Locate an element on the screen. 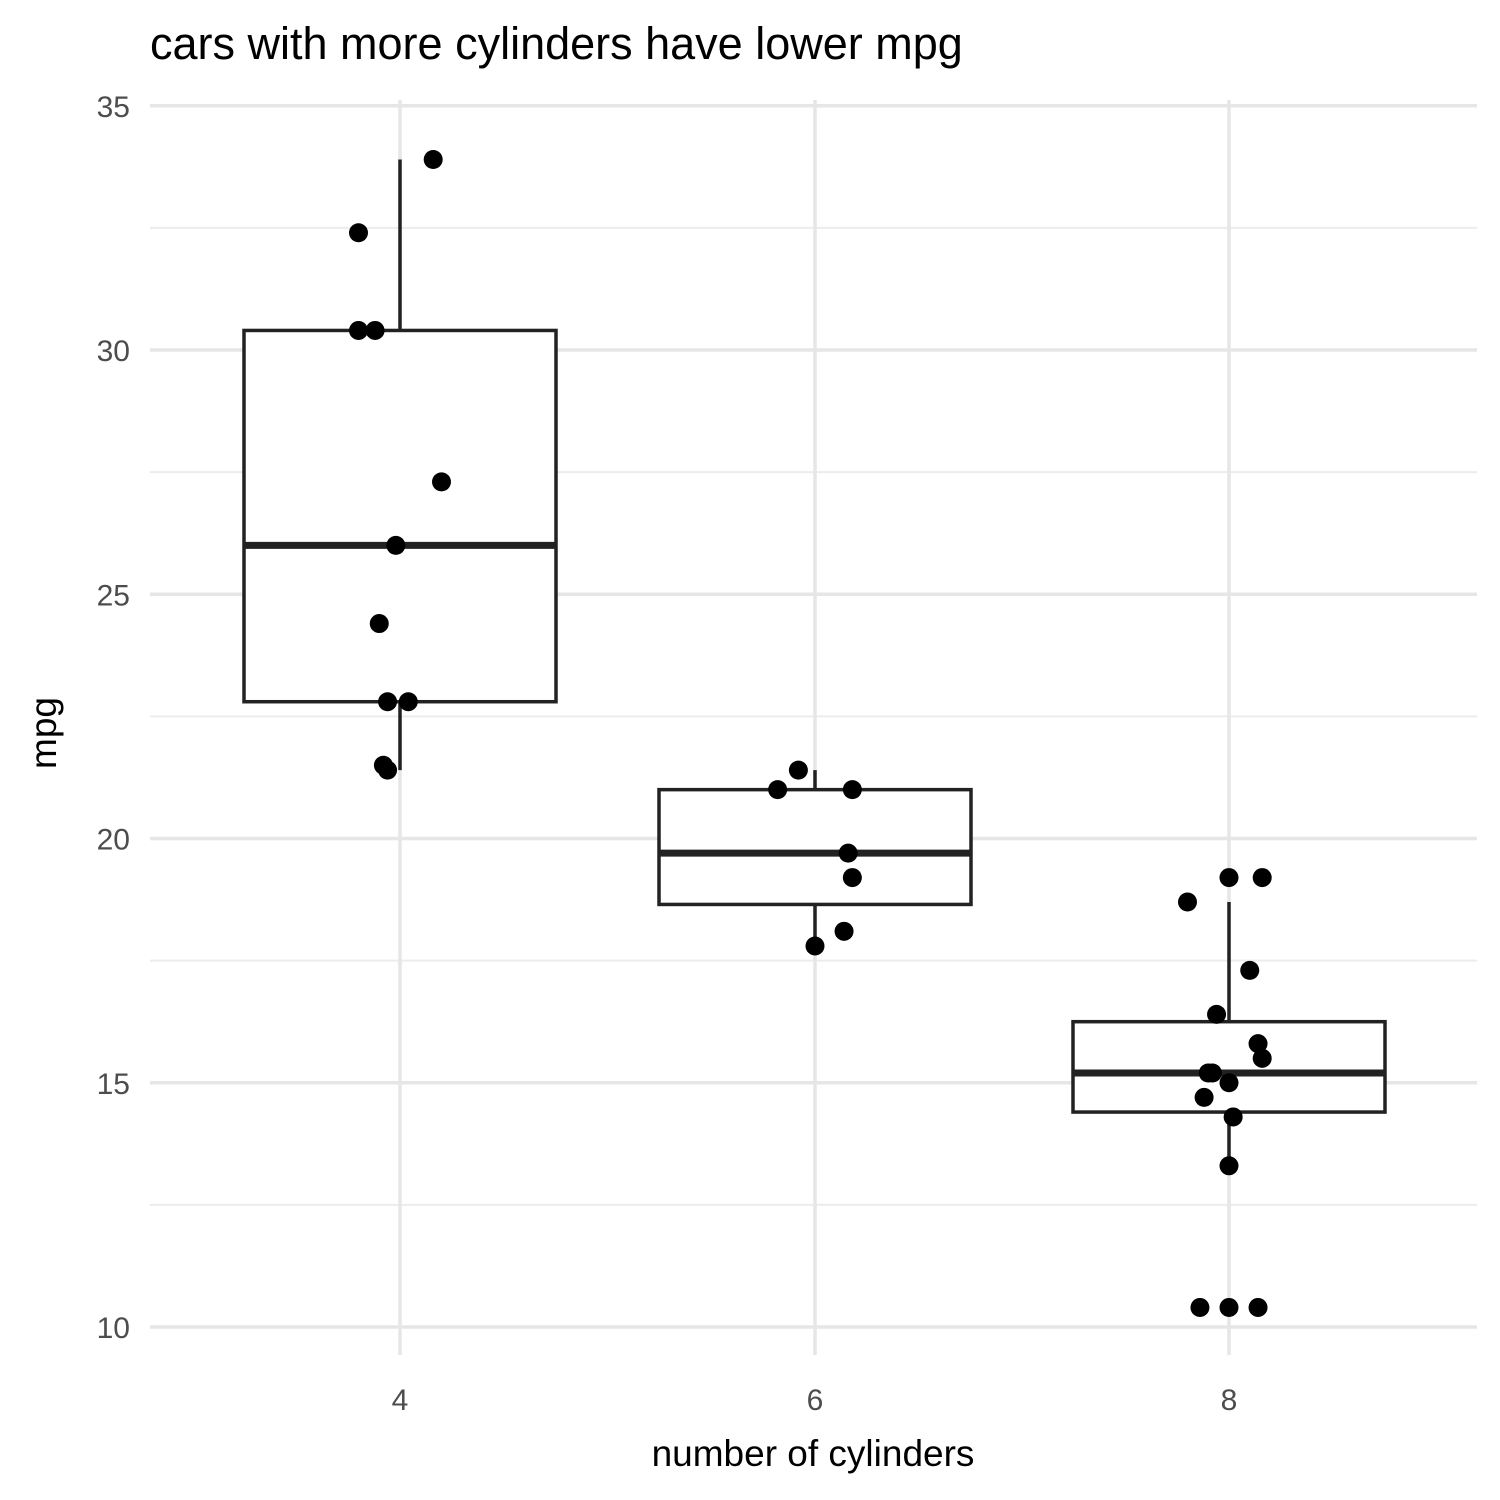 The height and width of the screenshot is (1500, 1500). x-axis-title: number of cylinders is located at coordinates (813, 1453).